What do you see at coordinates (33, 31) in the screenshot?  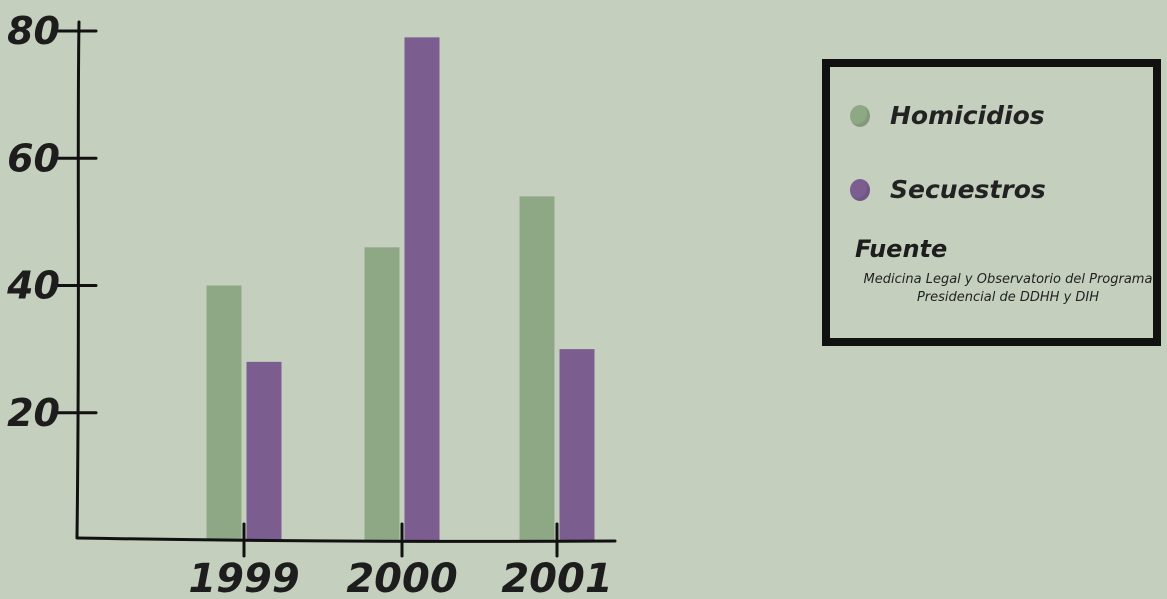 I see `y-tick-label-80: 80` at bounding box center [33, 31].